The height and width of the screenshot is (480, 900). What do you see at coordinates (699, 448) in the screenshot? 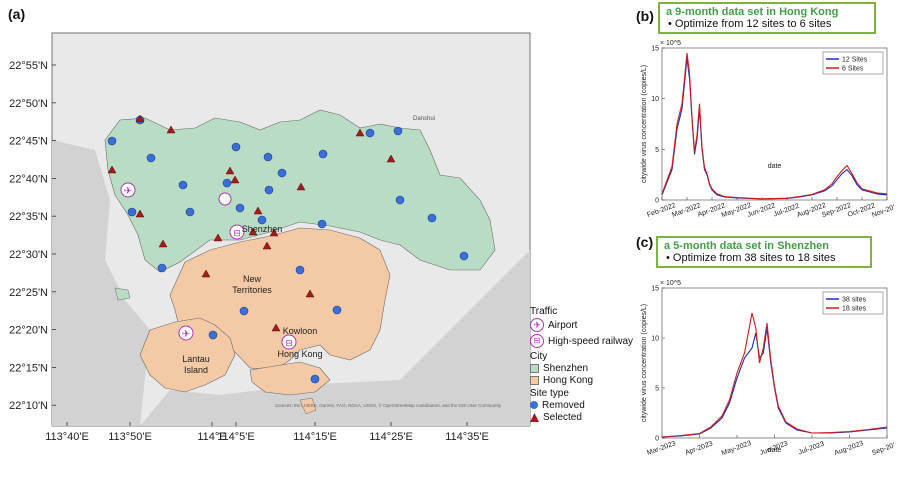
I see `x-tick-label: Apr-2023` at bounding box center [699, 448].